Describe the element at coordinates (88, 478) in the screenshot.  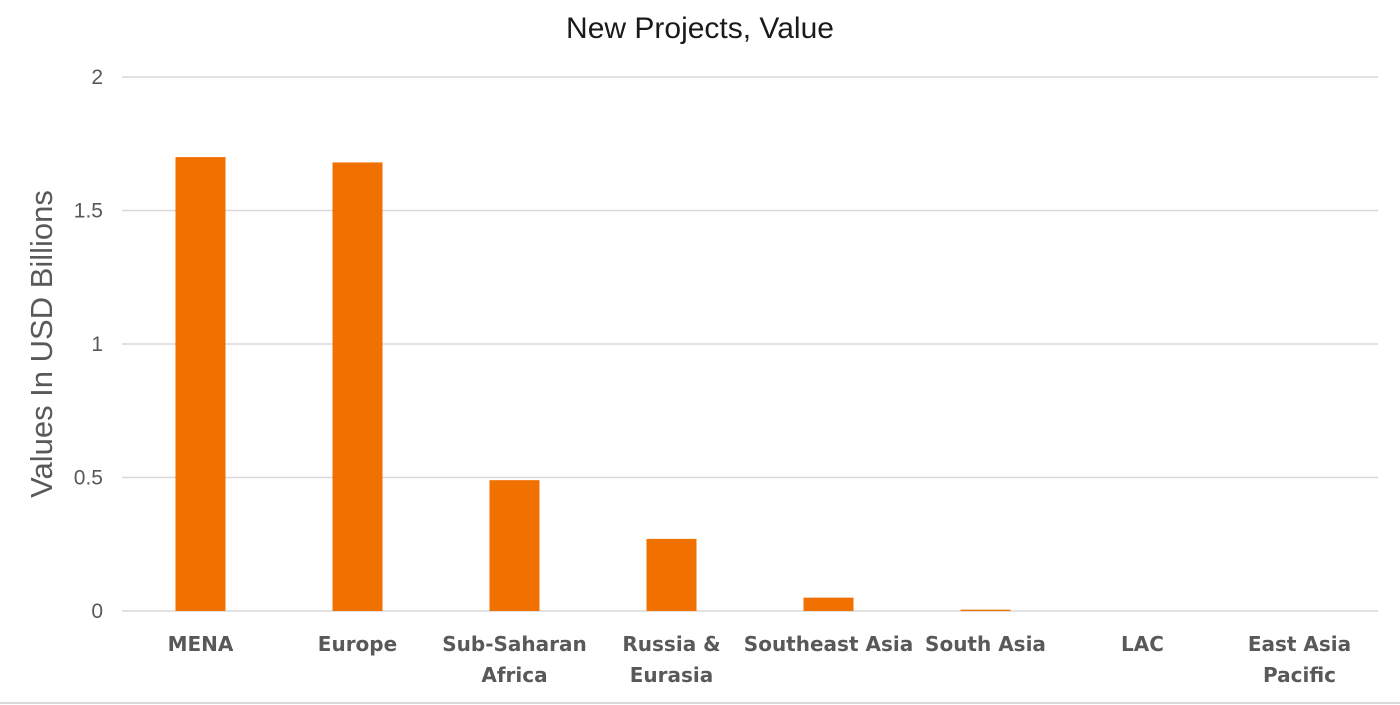
I see `y-tick-label: 0.5` at that location.